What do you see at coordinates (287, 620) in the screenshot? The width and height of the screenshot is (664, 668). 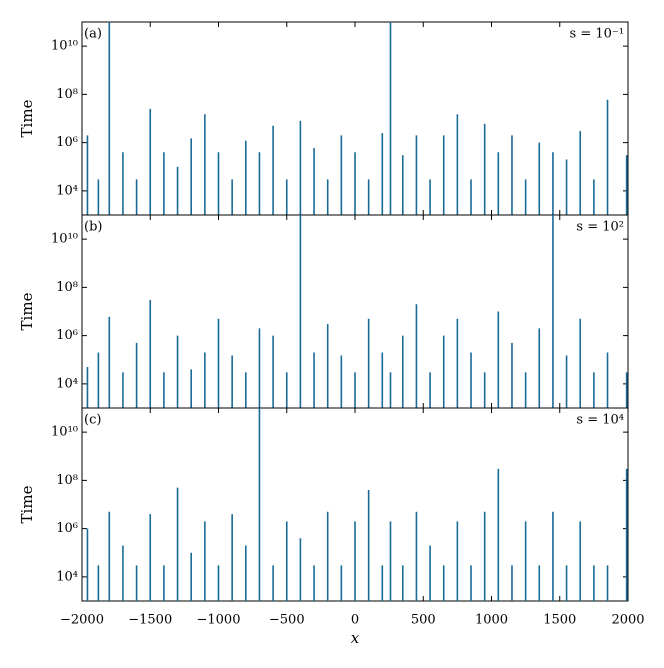 I see `x-tick-label: −500` at bounding box center [287, 620].